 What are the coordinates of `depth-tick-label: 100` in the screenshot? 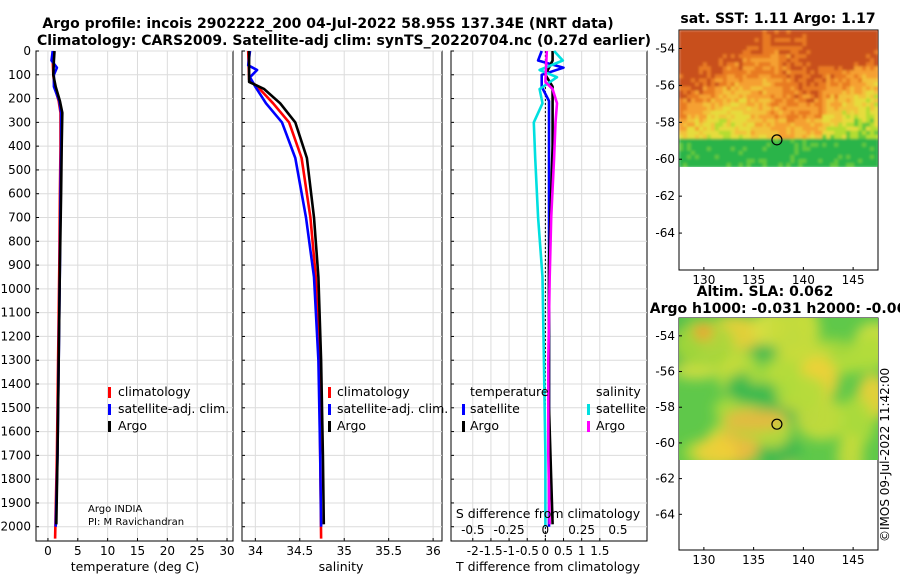 It's located at (19, 75).